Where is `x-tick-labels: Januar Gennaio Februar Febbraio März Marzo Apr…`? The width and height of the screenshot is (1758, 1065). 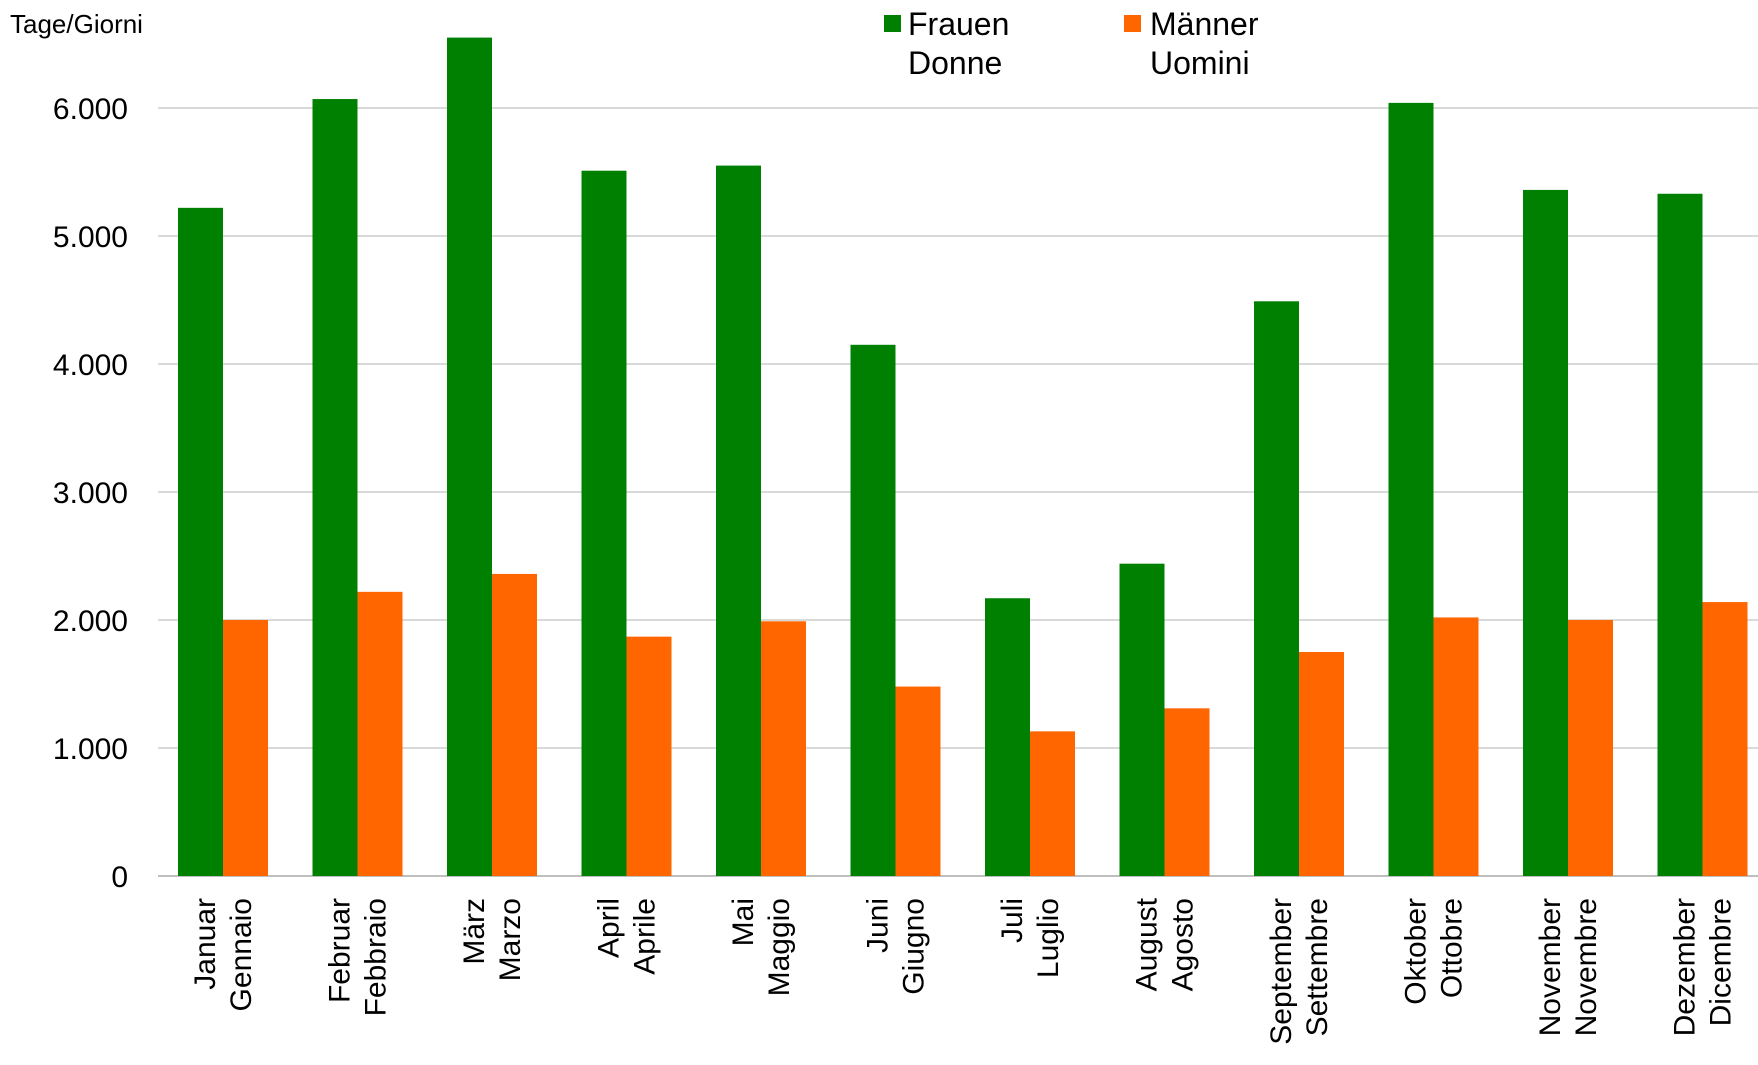
x-tick-labels: Januar Gennaio Februar Febbraio März Marzo Apr… is located at coordinates (963, 970).